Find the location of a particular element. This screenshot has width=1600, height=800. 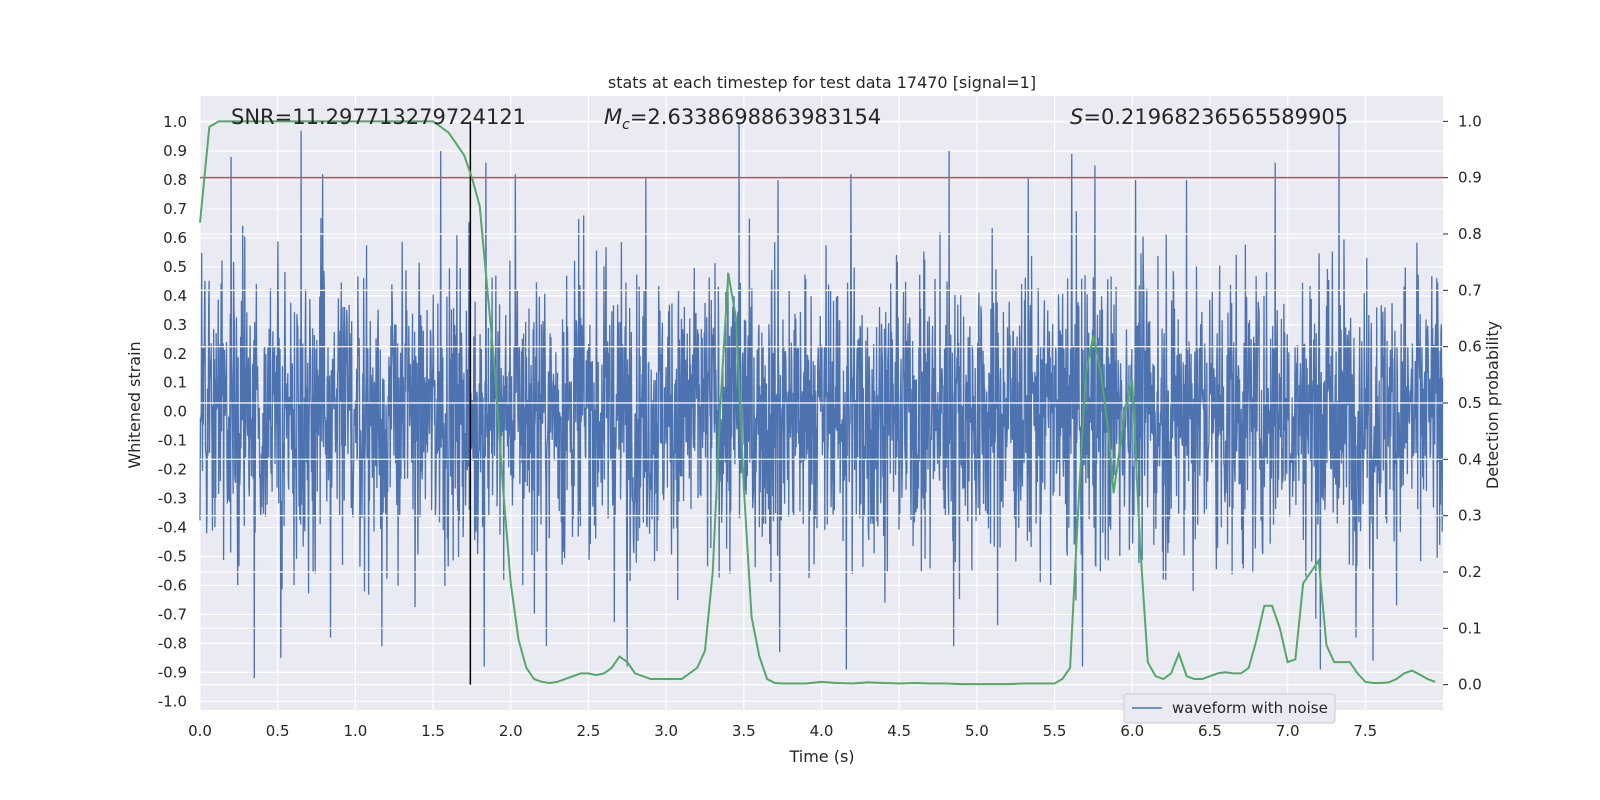

x-tick-label: 6.0 is located at coordinates (1132, 731).